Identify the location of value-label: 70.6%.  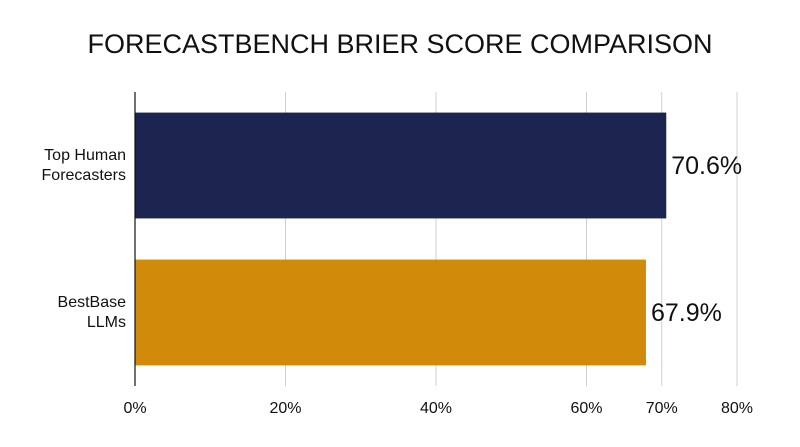
(706, 166).